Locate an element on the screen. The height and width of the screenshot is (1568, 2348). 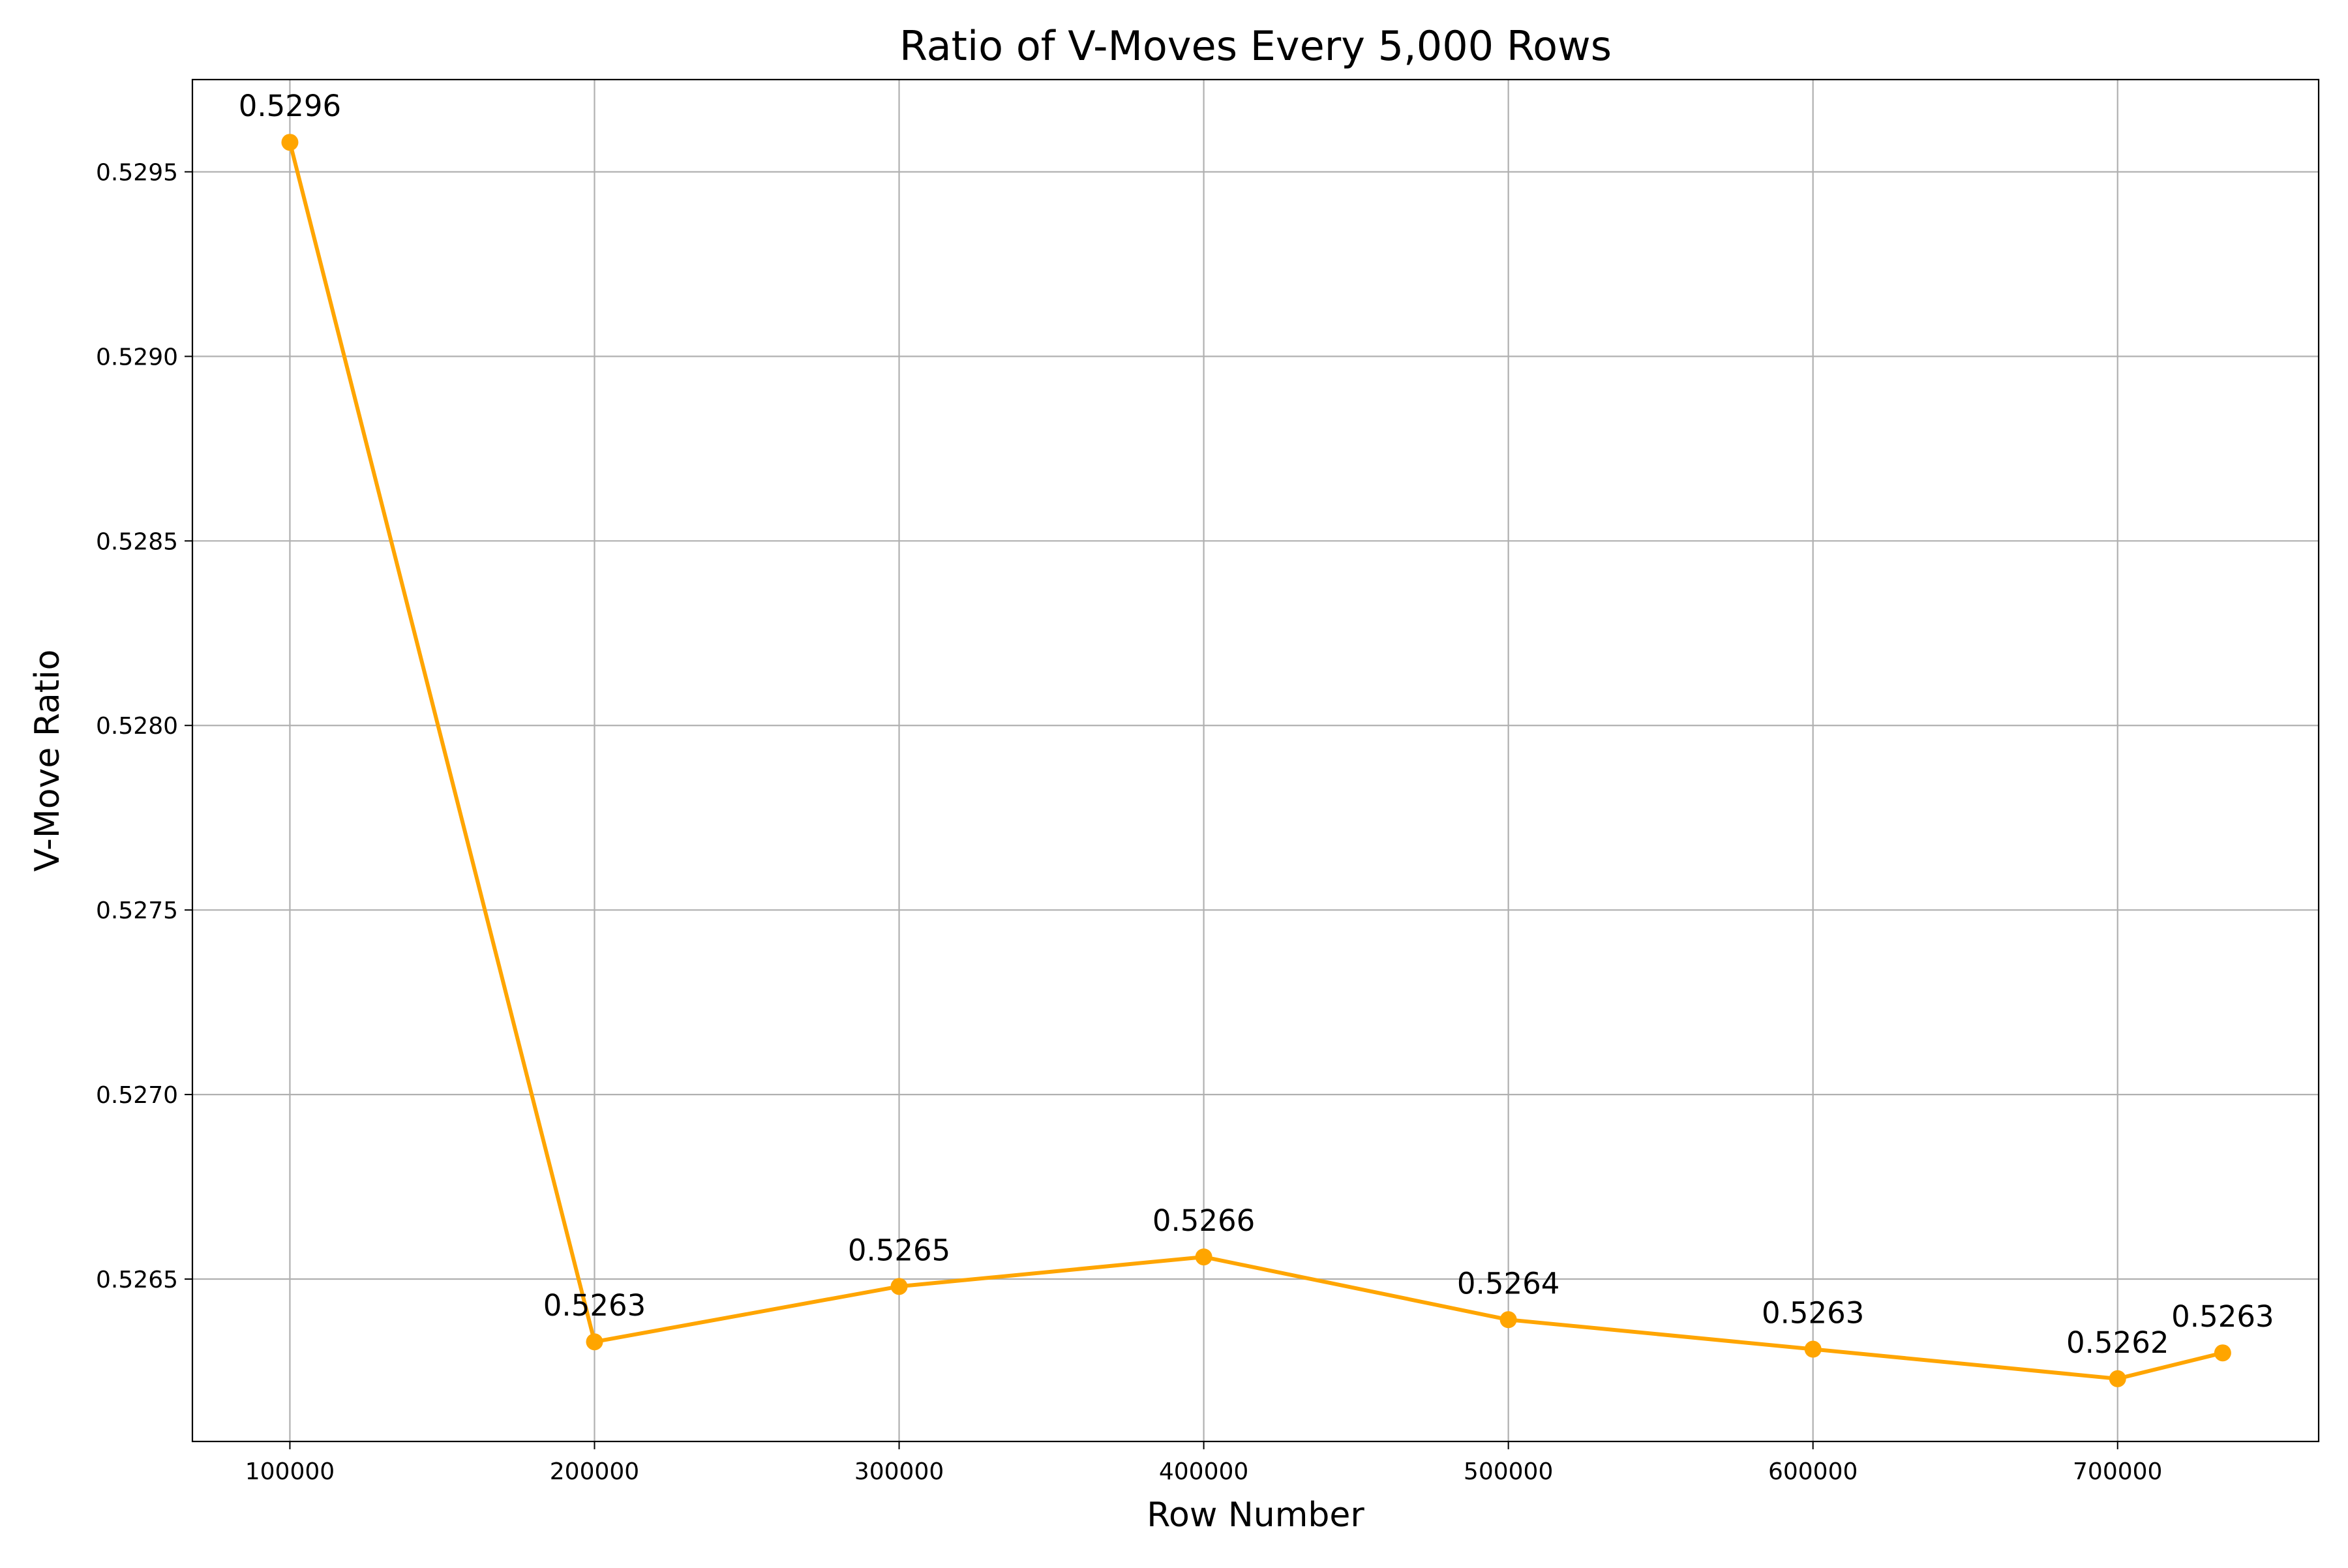
x-tick-label: 500000 is located at coordinates (1509, 1471).